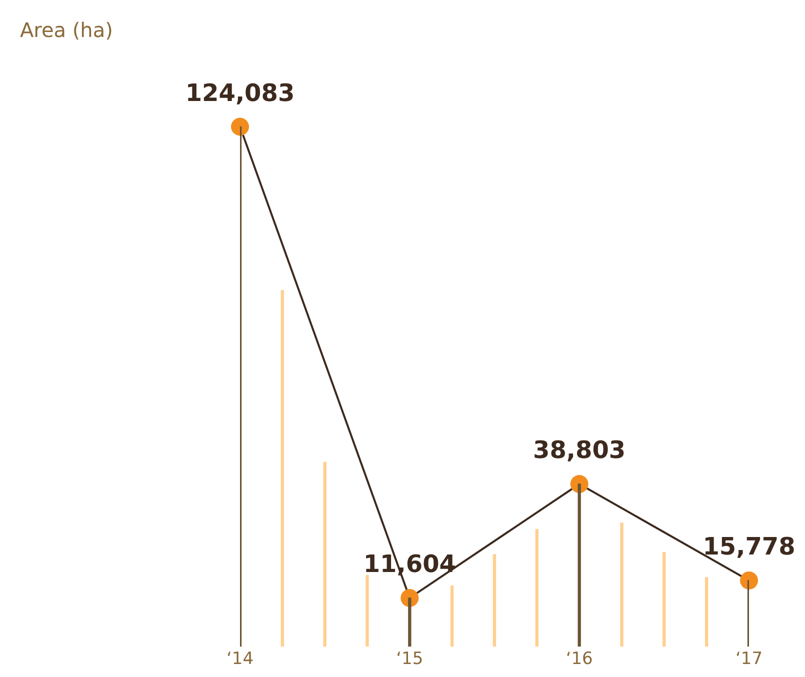 Image resolution: width=805 pixels, height=677 pixels. Describe the element at coordinates (749, 659) in the screenshot. I see `x-tick-label: ‘17` at that location.